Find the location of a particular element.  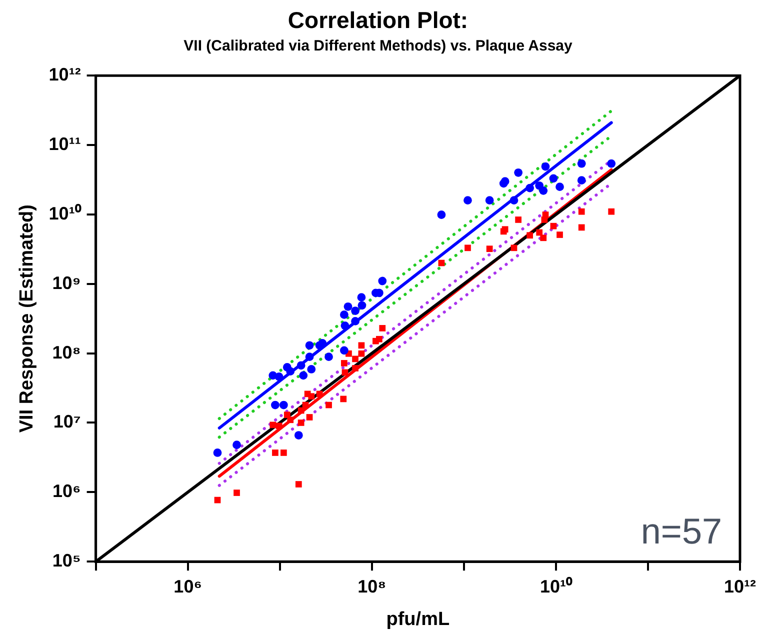

x-axis-title: pfu/mL is located at coordinates (418, 619).